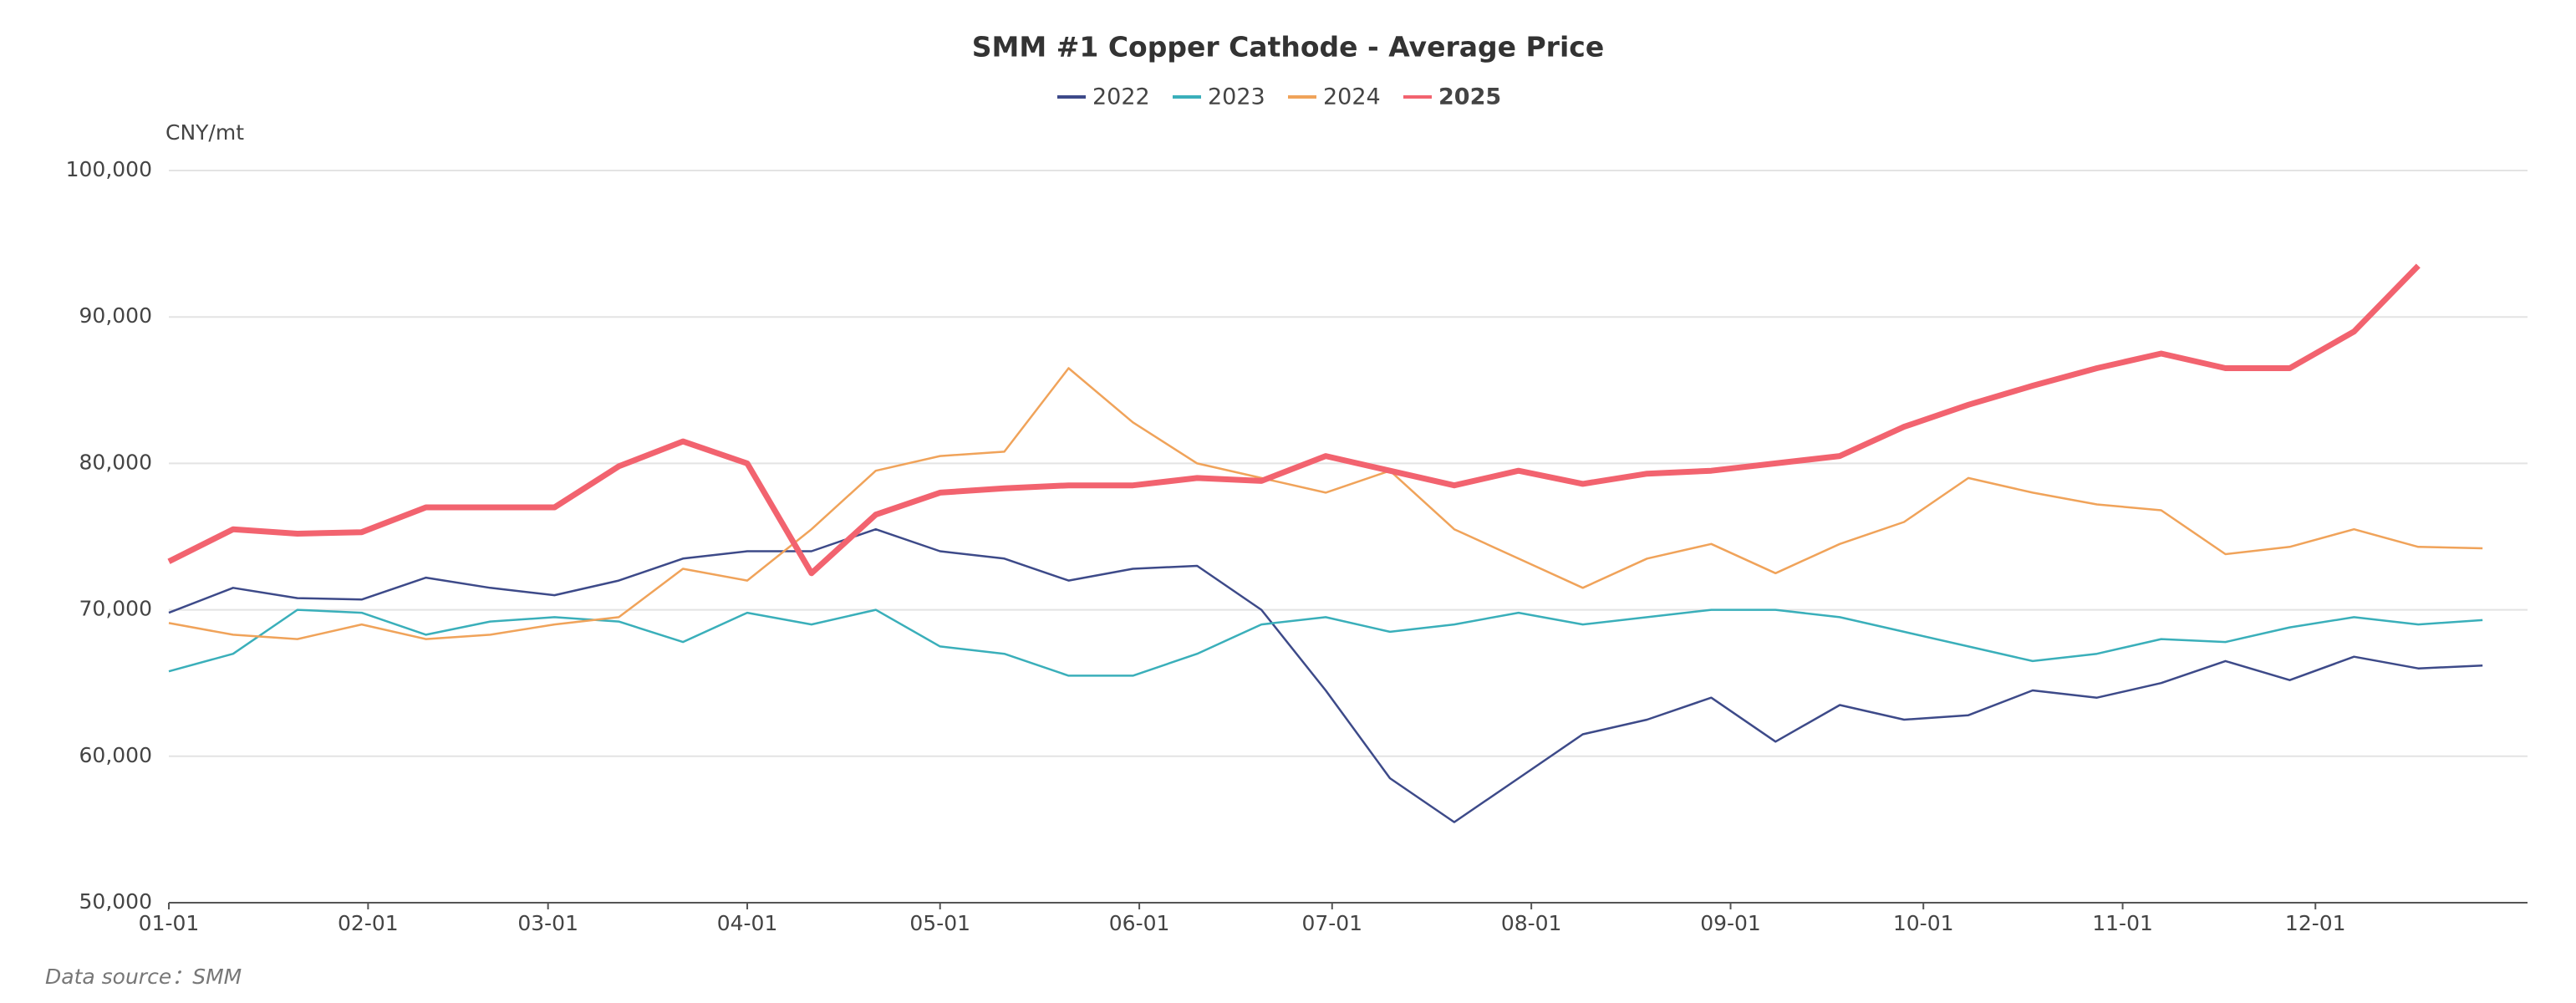 The image size is (2576, 1003). What do you see at coordinates (109, 169) in the screenshot?
I see `y-tick-label: 100,000` at bounding box center [109, 169].